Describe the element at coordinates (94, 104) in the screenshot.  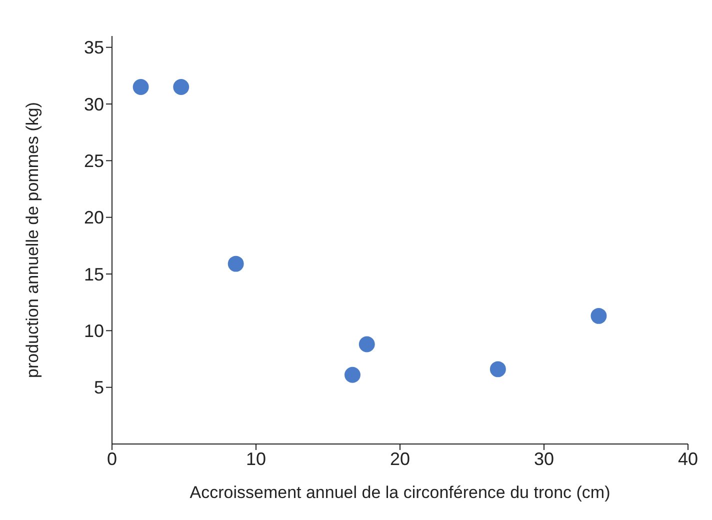
I see `y-tick-label: 30` at that location.